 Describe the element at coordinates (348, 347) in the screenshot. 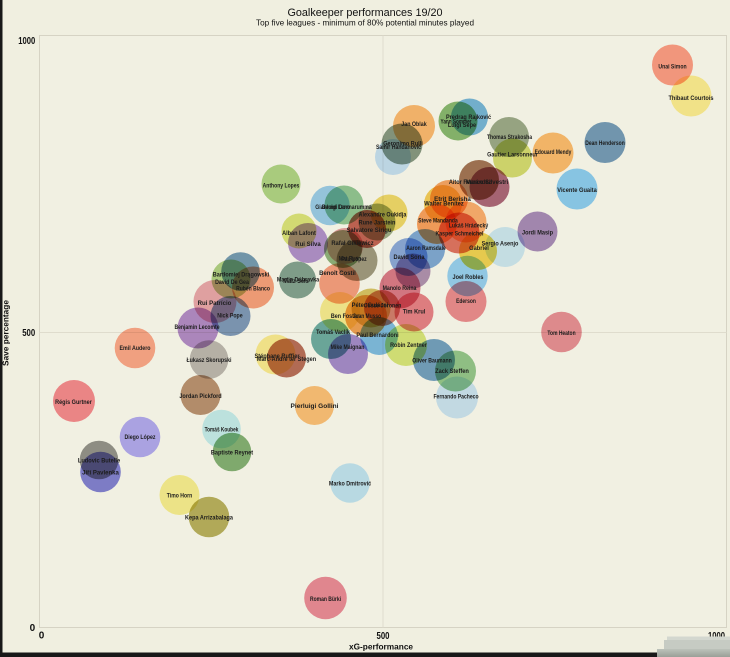

I see `svg-text: Mike Maignan` at that location.